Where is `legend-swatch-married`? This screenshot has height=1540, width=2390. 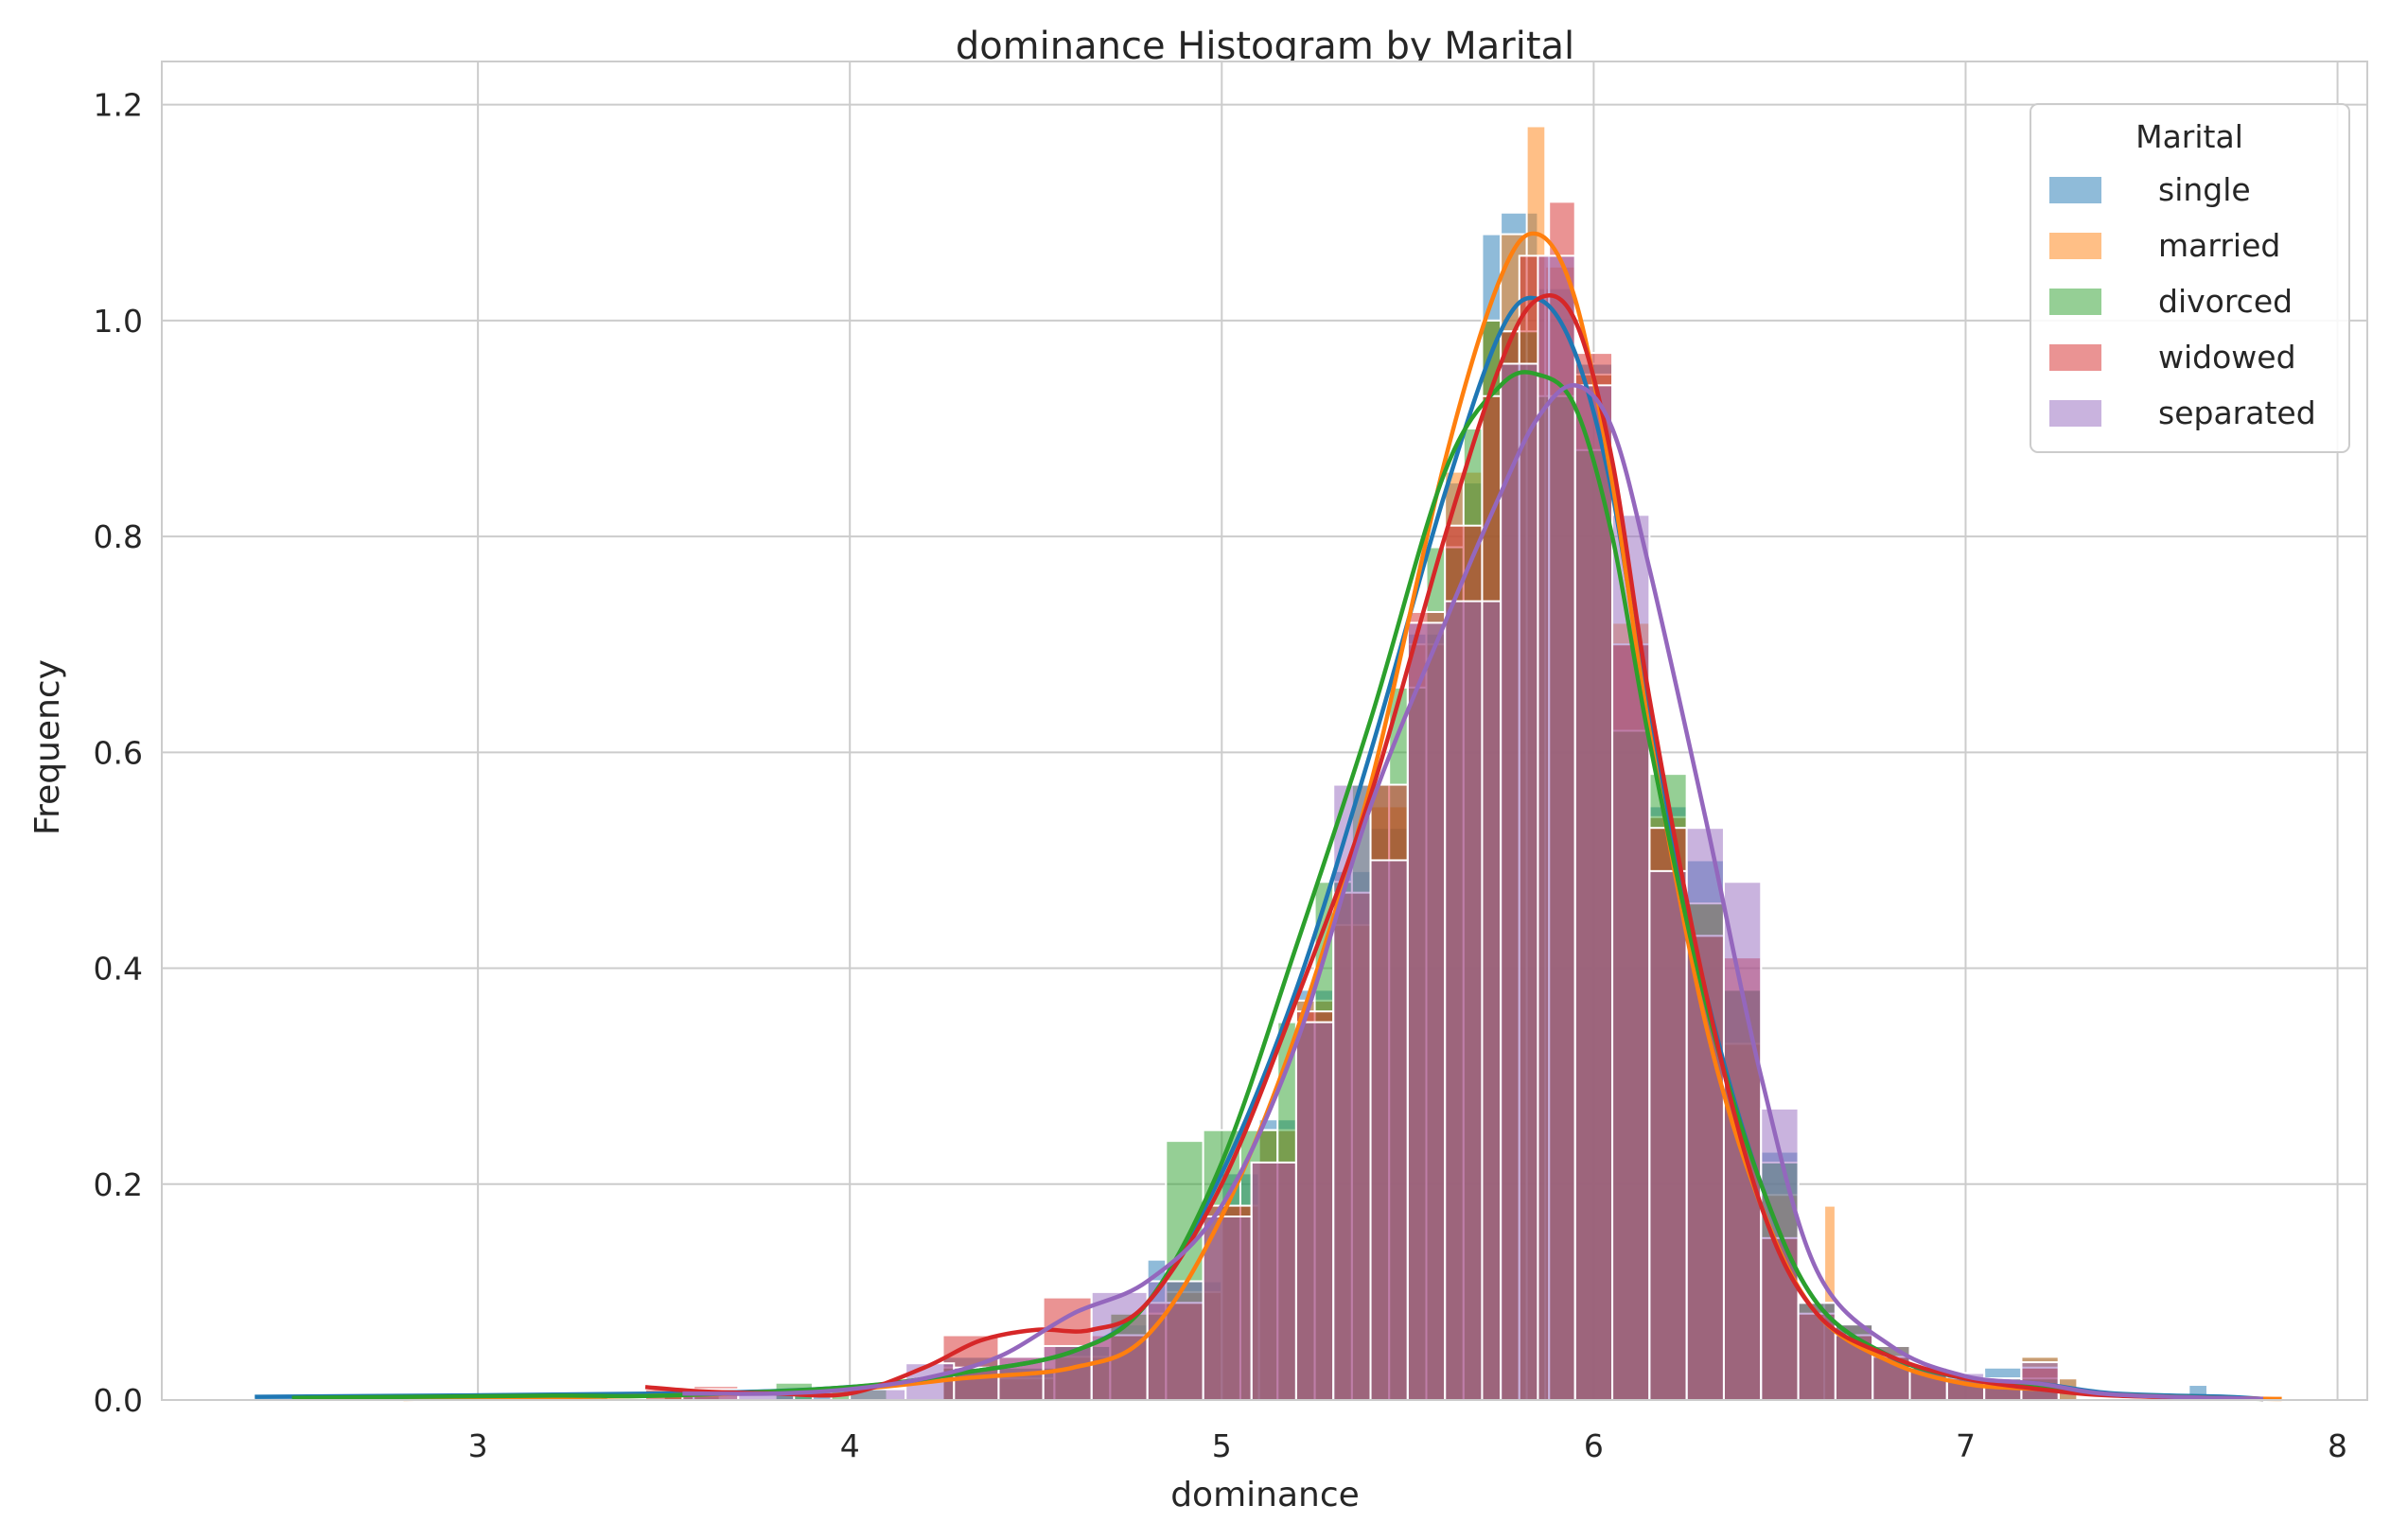
legend-swatch-married is located at coordinates (2075, 246).